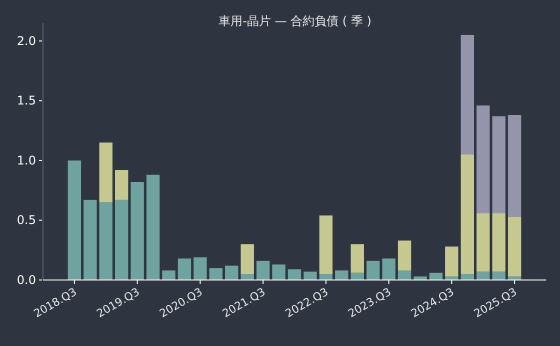 This screenshot has width=560, height=346. What do you see at coordinates (295, 21) in the screenshot?
I see `chart-title: 車用-晶片 — 合約負債 ( 季 )` at bounding box center [295, 21].